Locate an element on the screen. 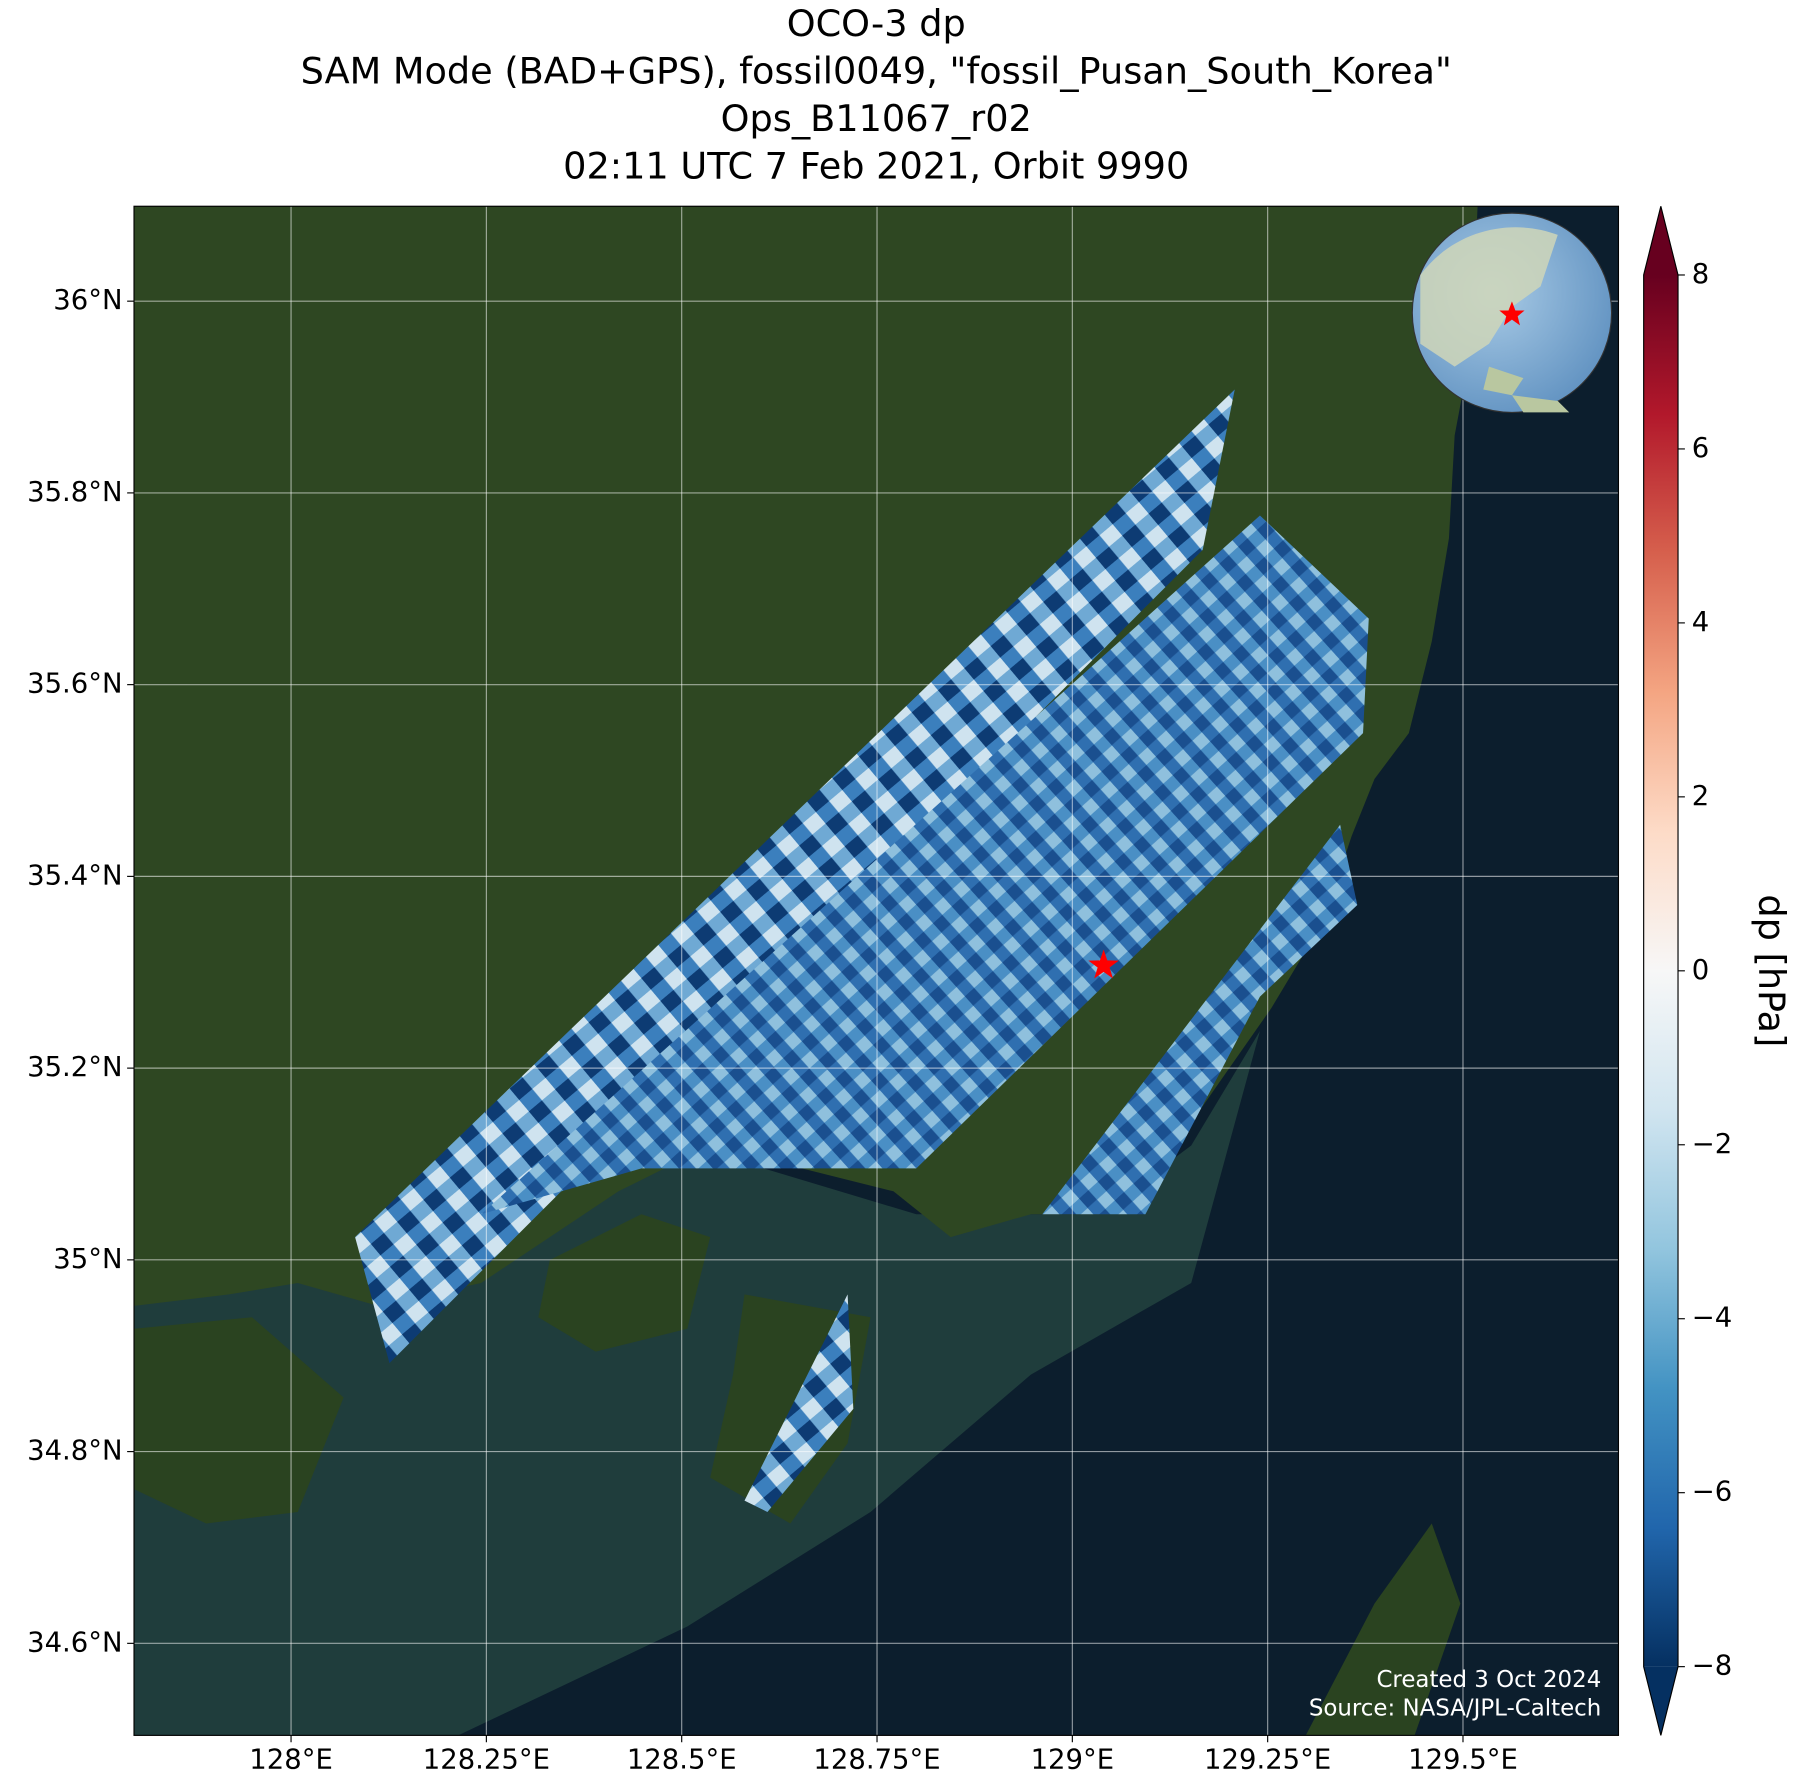 This screenshot has height=1787, width=1796. x-tick-label: 128.25°E is located at coordinates (486, 1760).